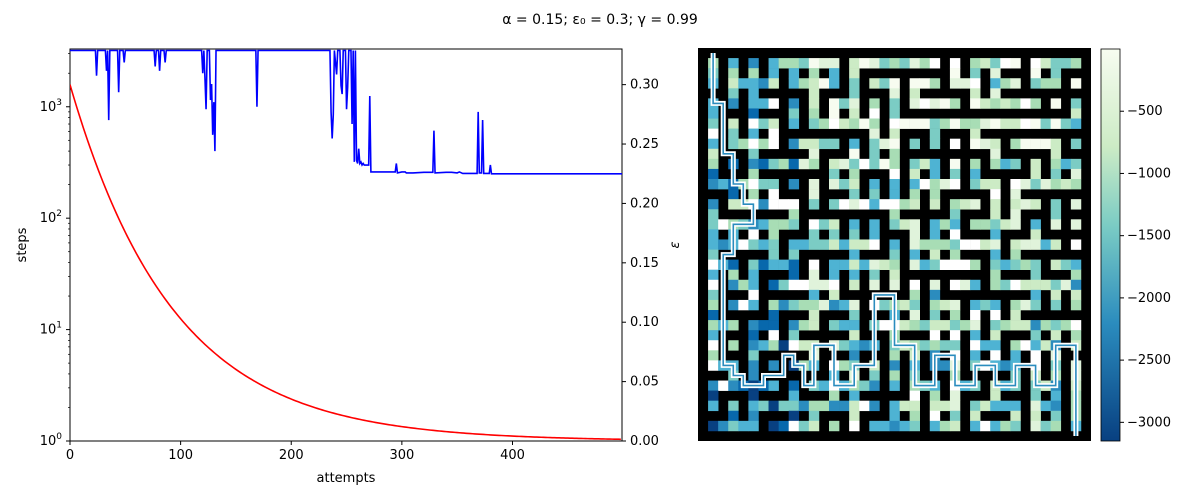 The width and height of the screenshot is (1200, 500). I want to click on left-y-tick-label: 100, so click(51, 440).